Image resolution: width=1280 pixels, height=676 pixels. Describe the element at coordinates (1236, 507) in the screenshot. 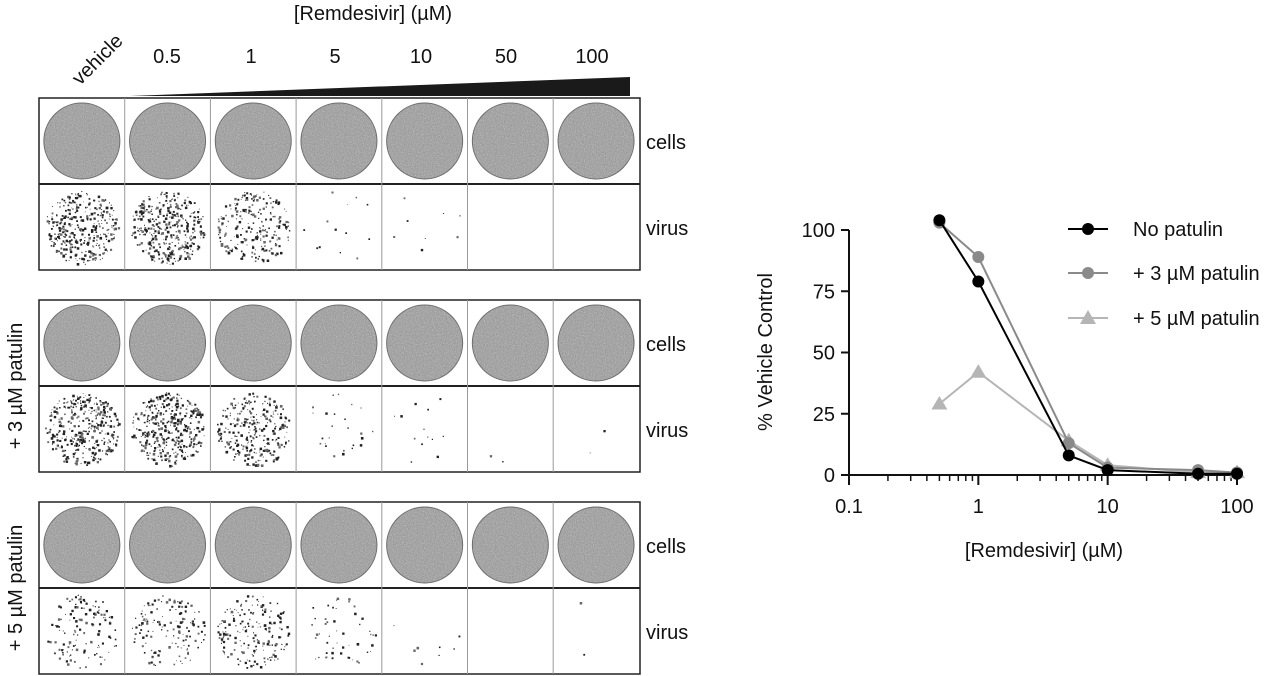

I see `x-tick-label: 100` at that location.